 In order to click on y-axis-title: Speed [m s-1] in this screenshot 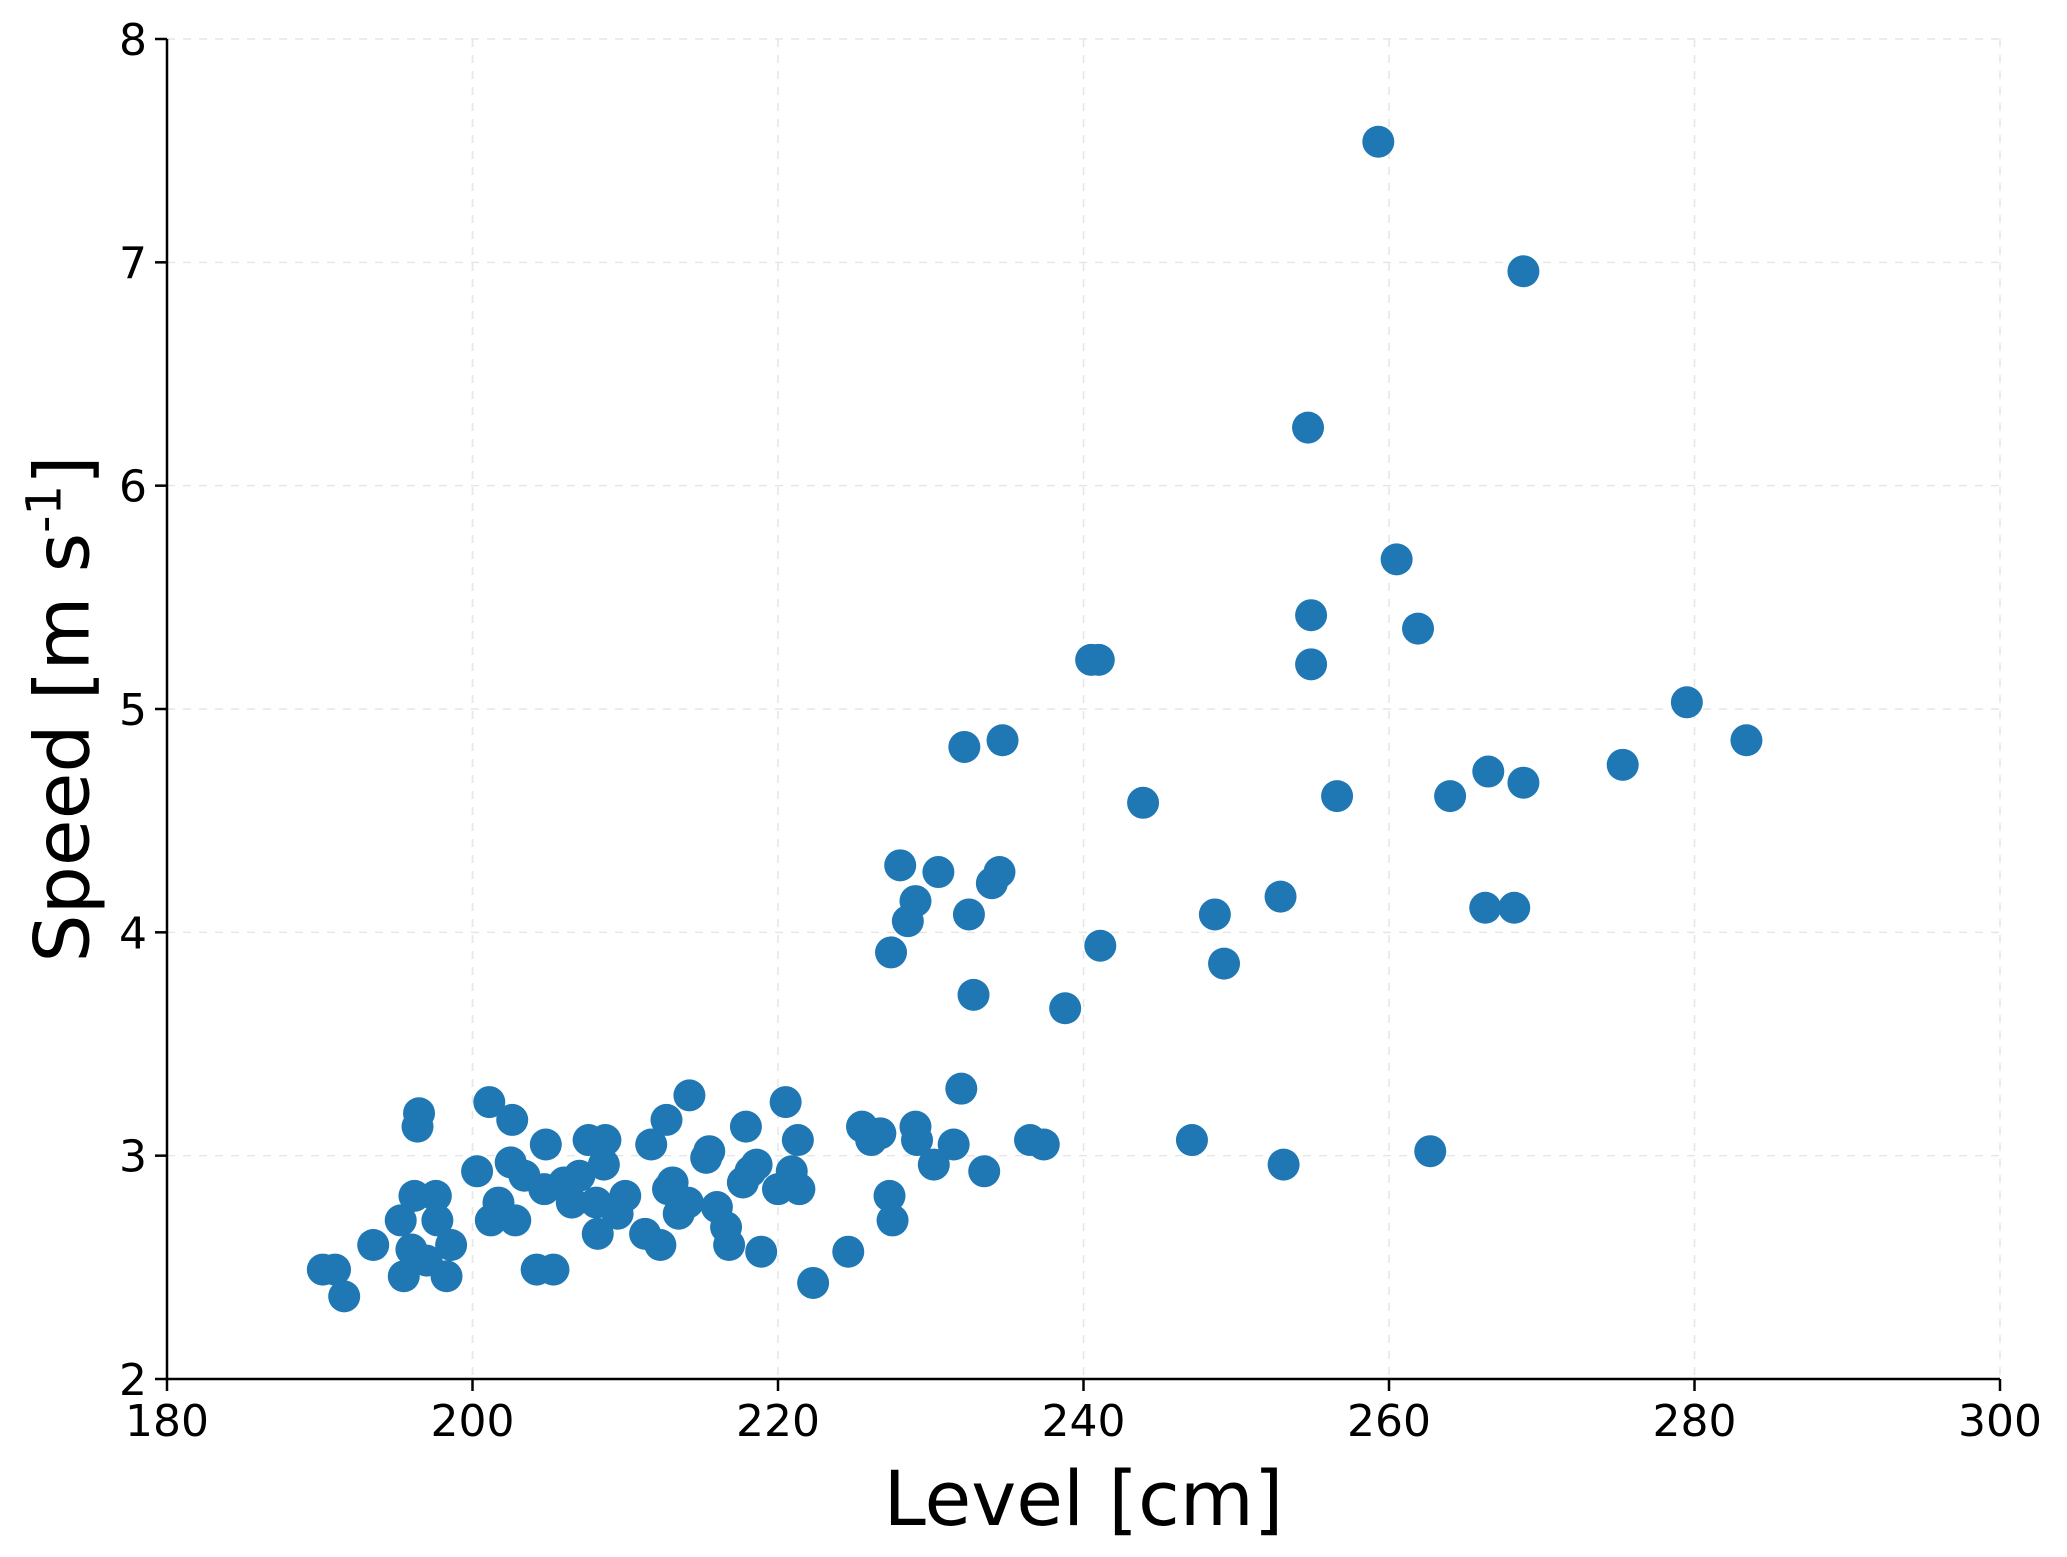, I will do `click(62, 708)`.